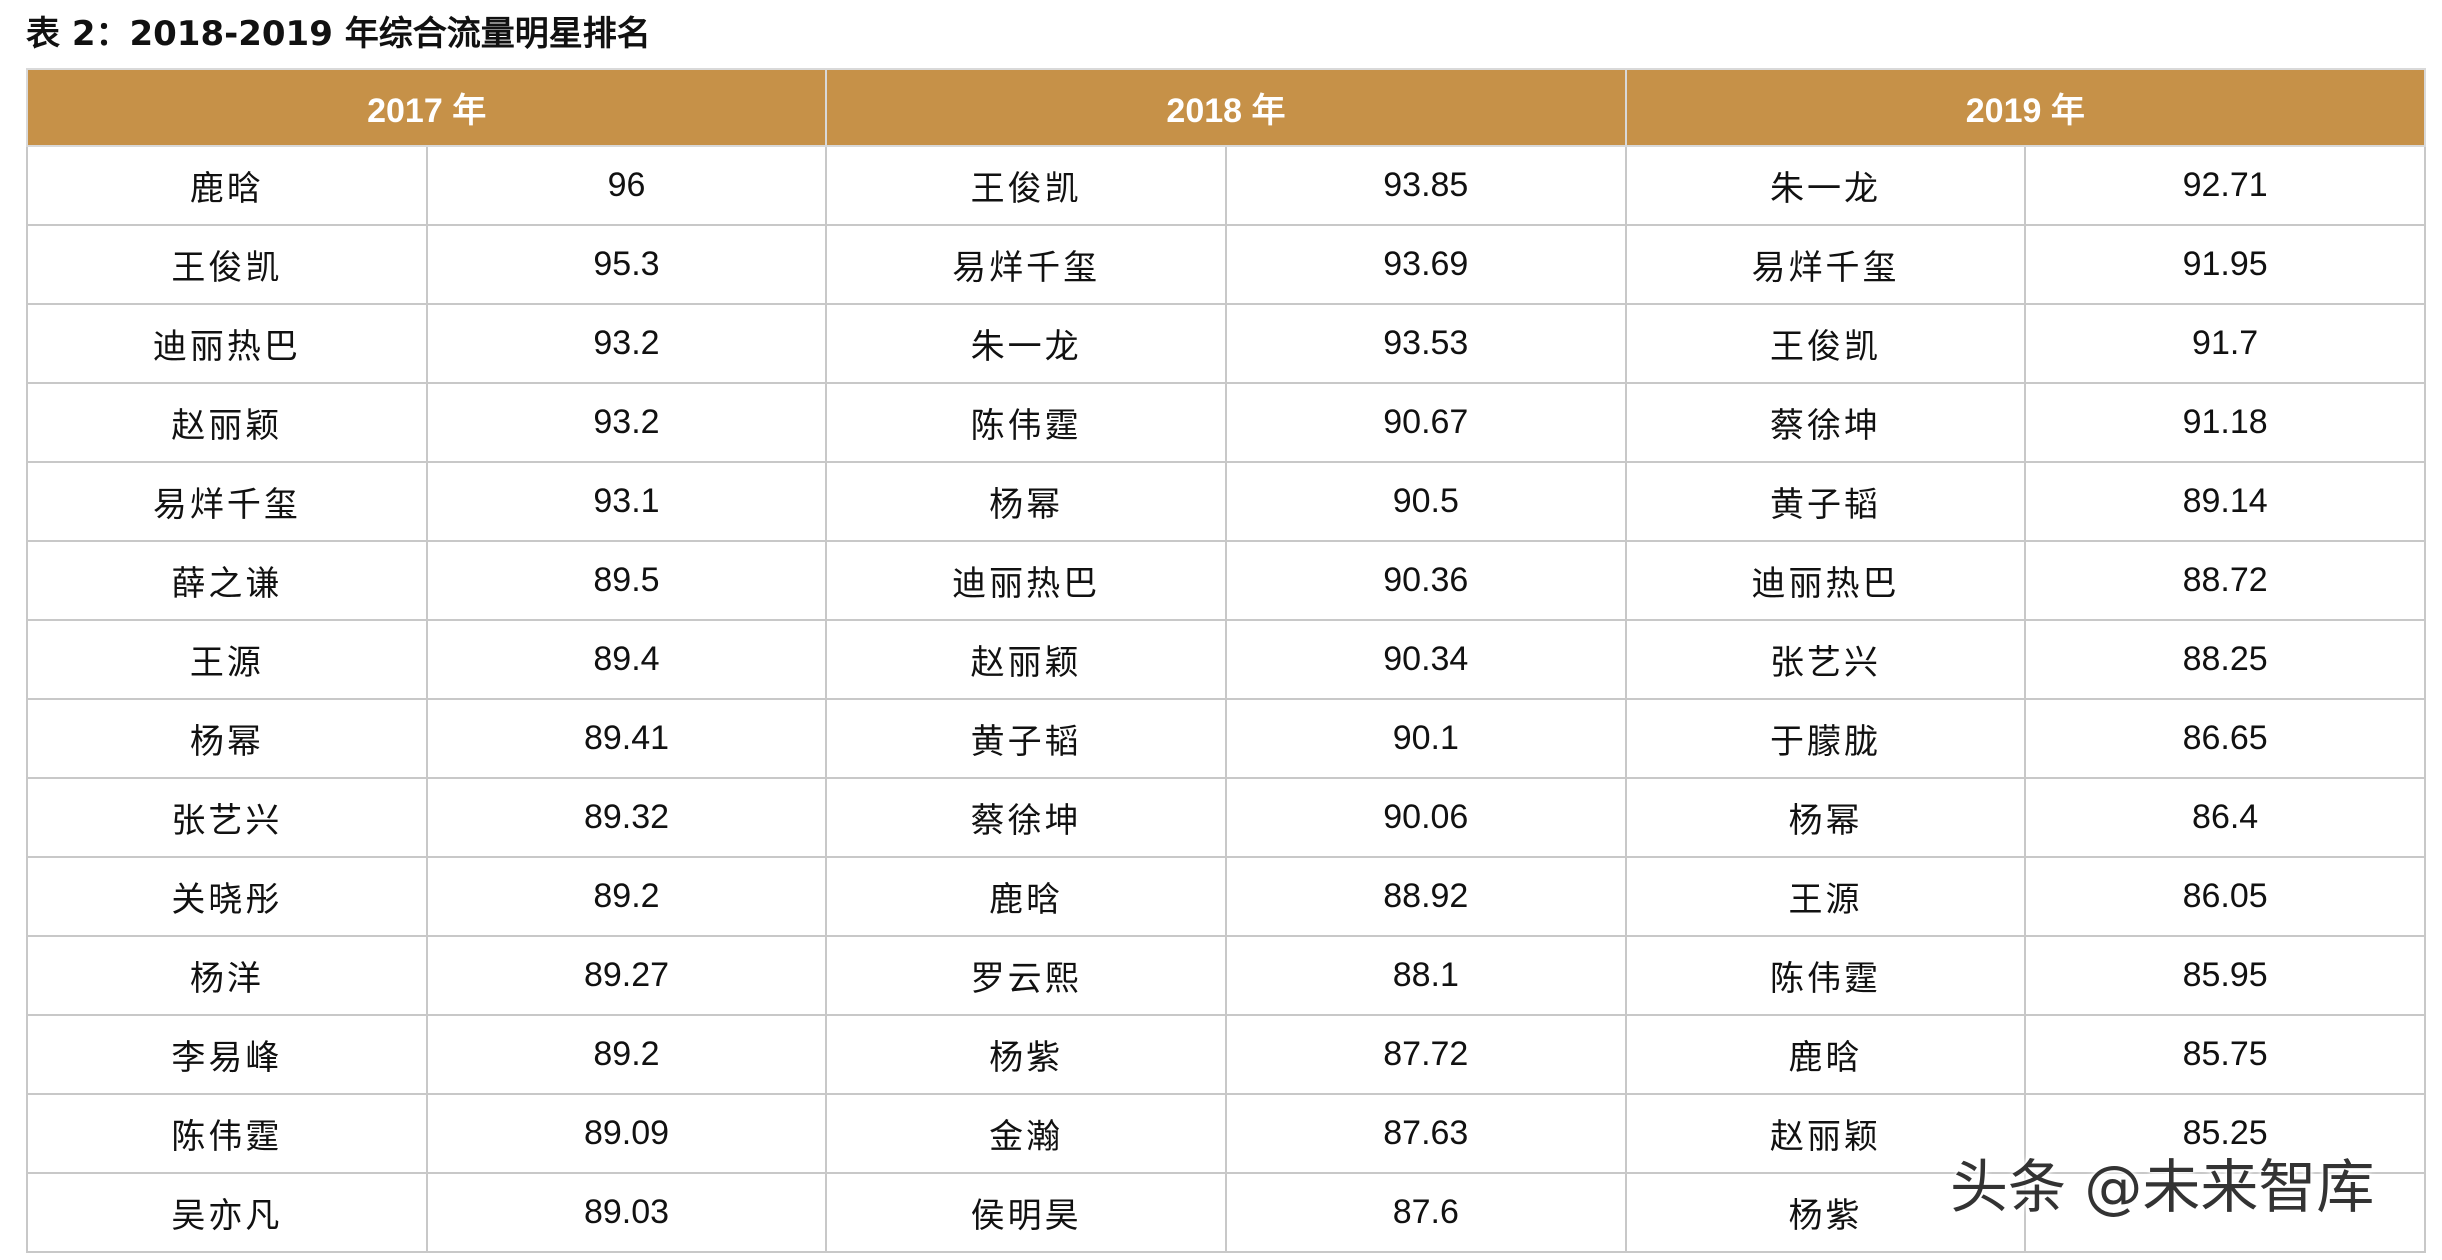  What do you see at coordinates (1425, 738) in the screenshot?
I see `score: 90.1` at bounding box center [1425, 738].